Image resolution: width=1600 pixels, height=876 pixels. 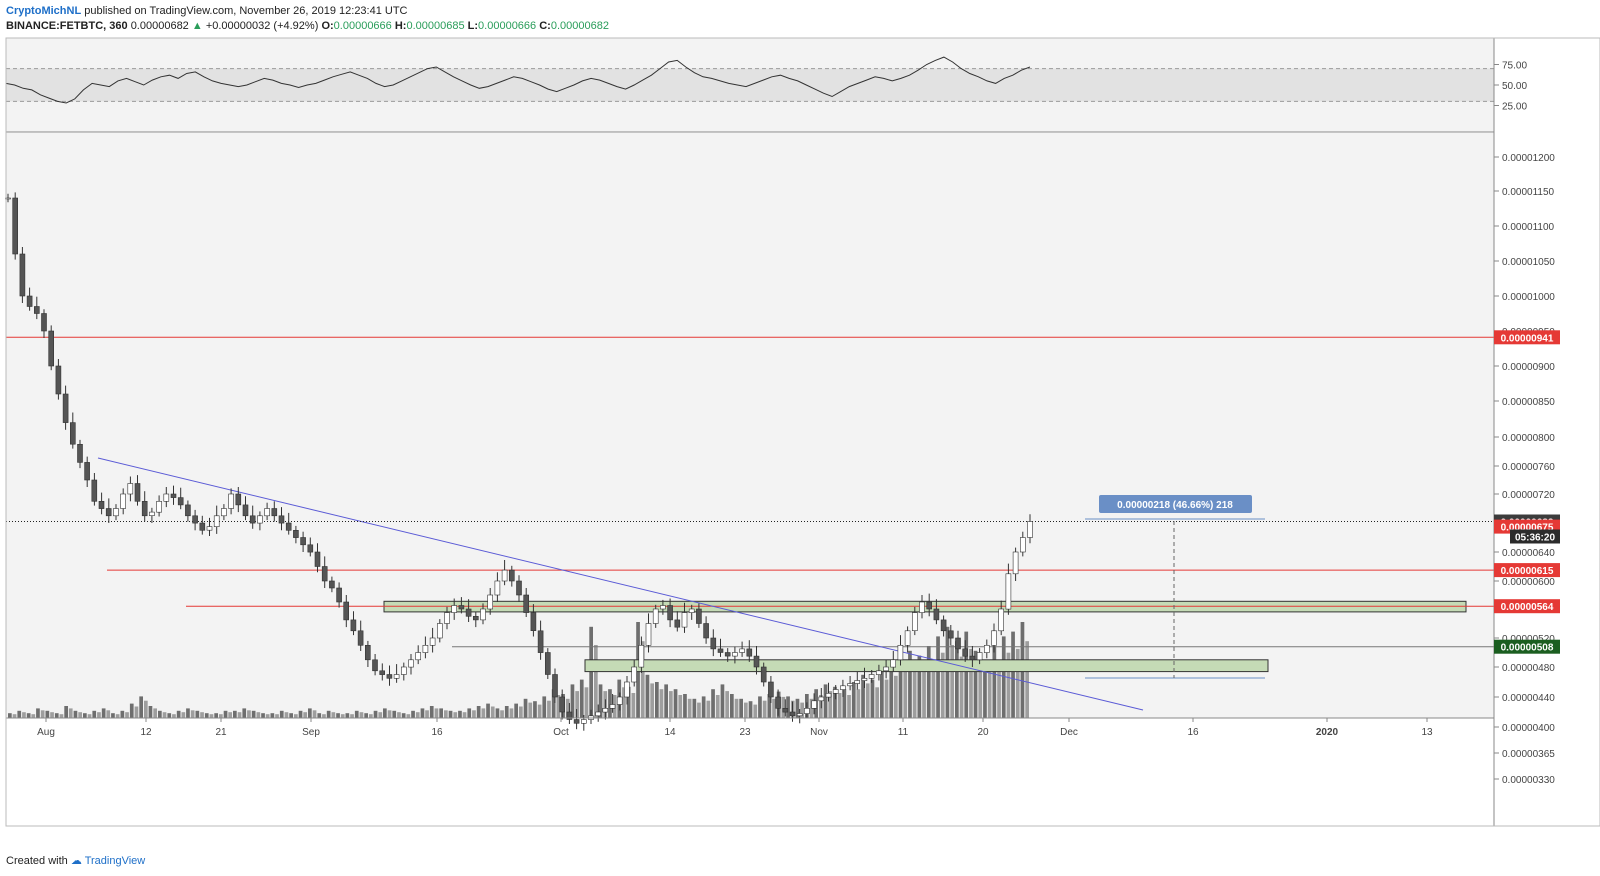 I want to click on price-tick-label: 0.00000800, so click(x=1528, y=438).